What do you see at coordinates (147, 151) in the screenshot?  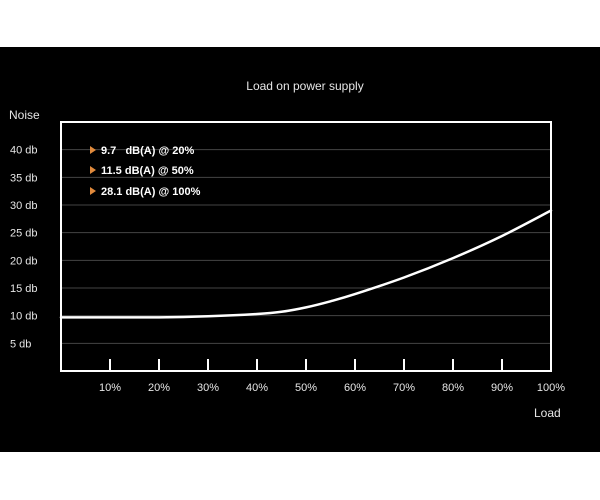 I see `legend-label: 9.7 dB(A) @ 20%` at bounding box center [147, 151].